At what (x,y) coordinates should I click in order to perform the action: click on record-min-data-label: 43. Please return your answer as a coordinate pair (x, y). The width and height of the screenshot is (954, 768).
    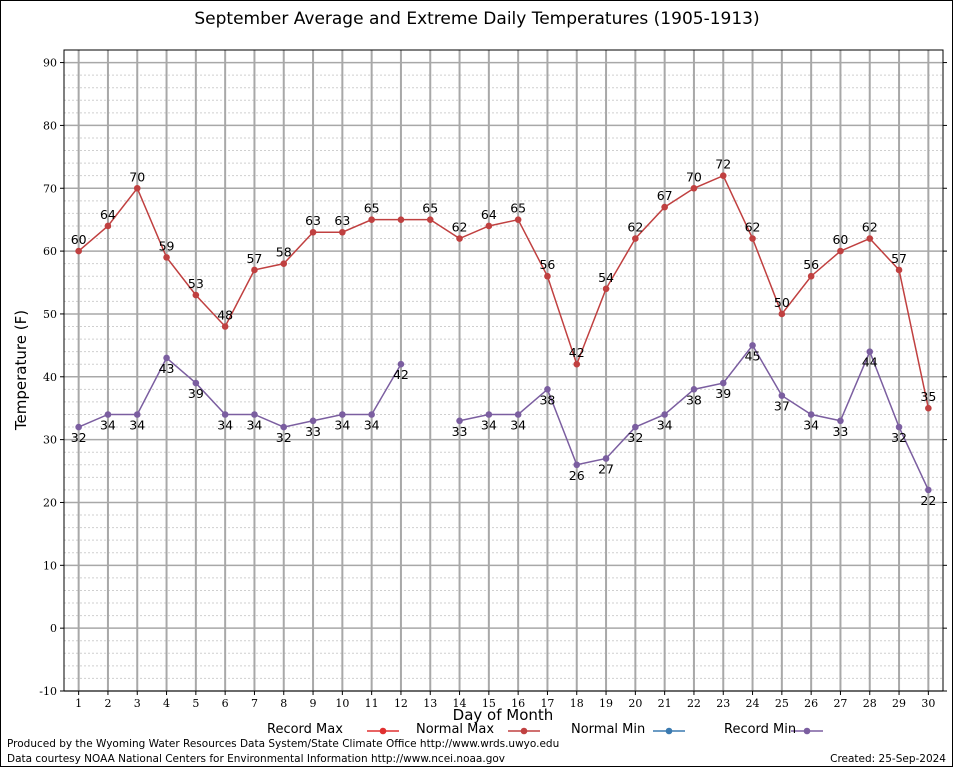
    Looking at the image, I should click on (167, 368).